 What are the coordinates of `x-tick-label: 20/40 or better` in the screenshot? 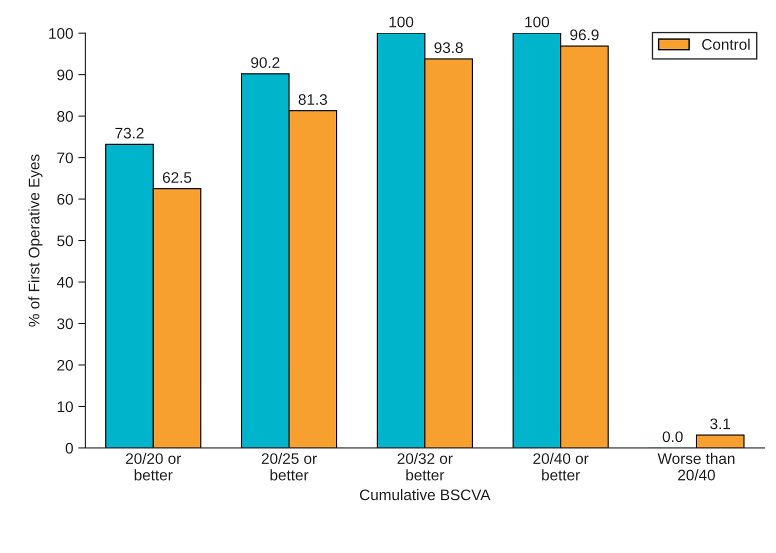 It's located at (560, 466).